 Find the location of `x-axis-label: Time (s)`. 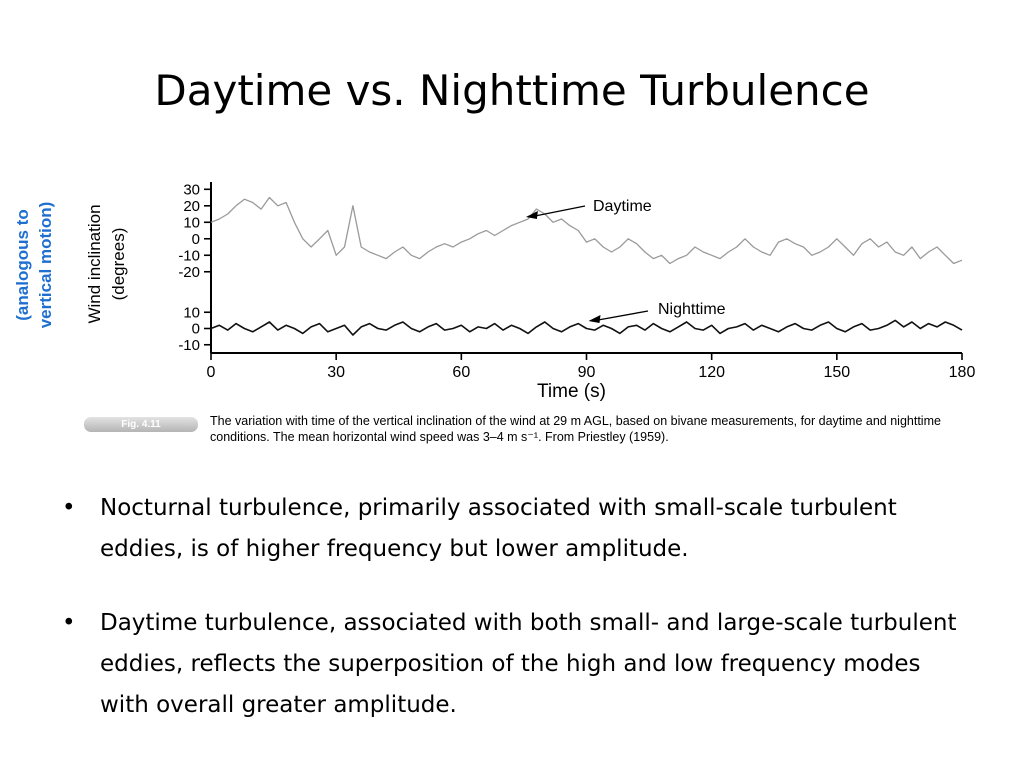

x-axis-label: Time (s) is located at coordinates (571, 391).